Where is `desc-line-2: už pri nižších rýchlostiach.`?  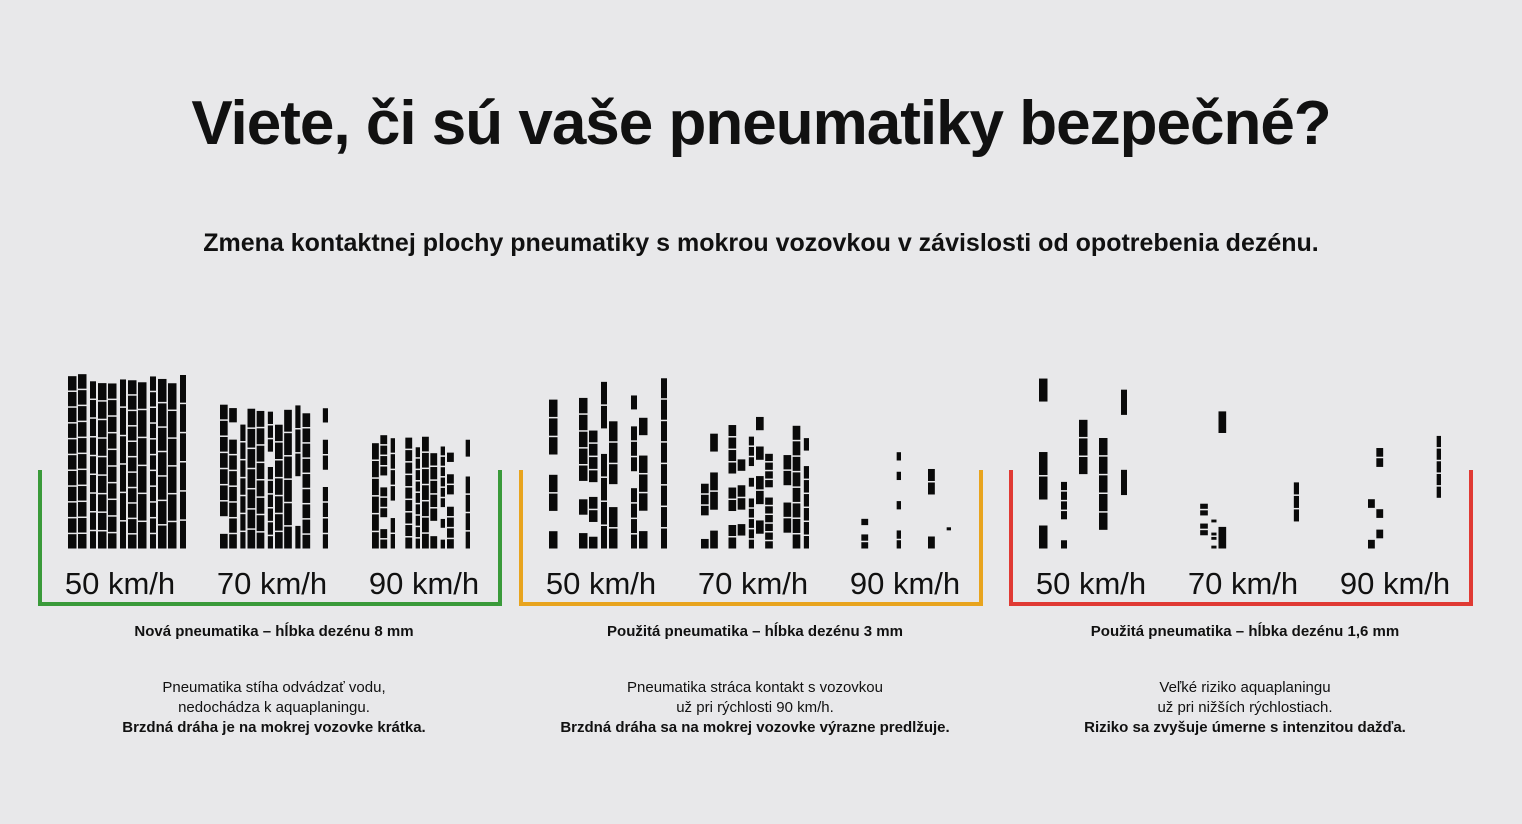
desc-line-2: už pri nižších rýchlostiach. is located at coordinates (1245, 707).